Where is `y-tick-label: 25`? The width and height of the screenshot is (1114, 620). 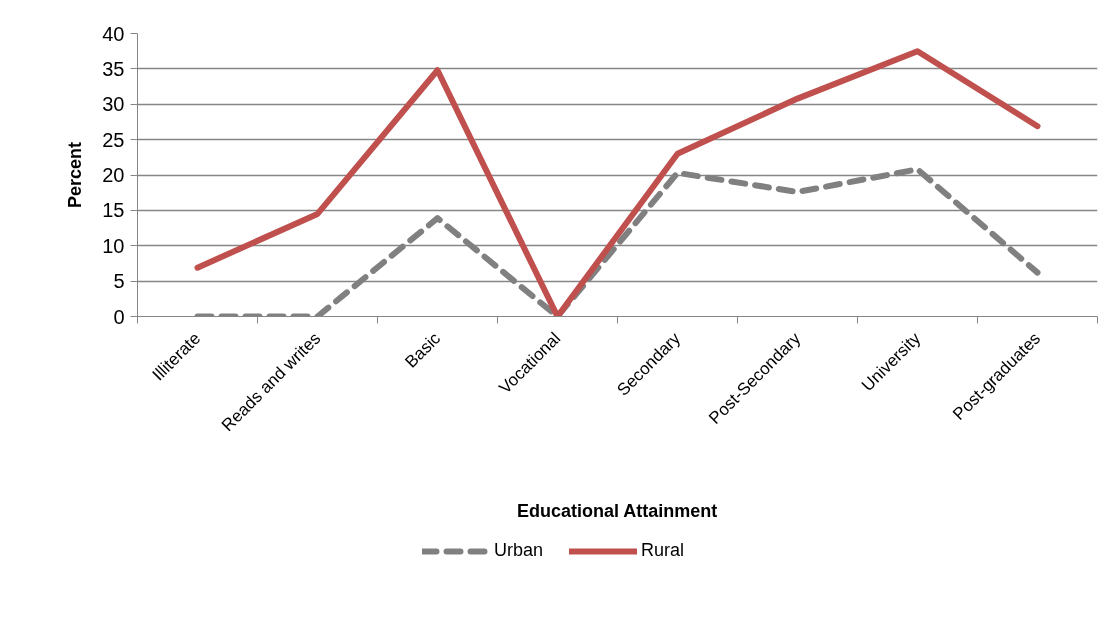 y-tick-label: 25 is located at coordinates (113, 139).